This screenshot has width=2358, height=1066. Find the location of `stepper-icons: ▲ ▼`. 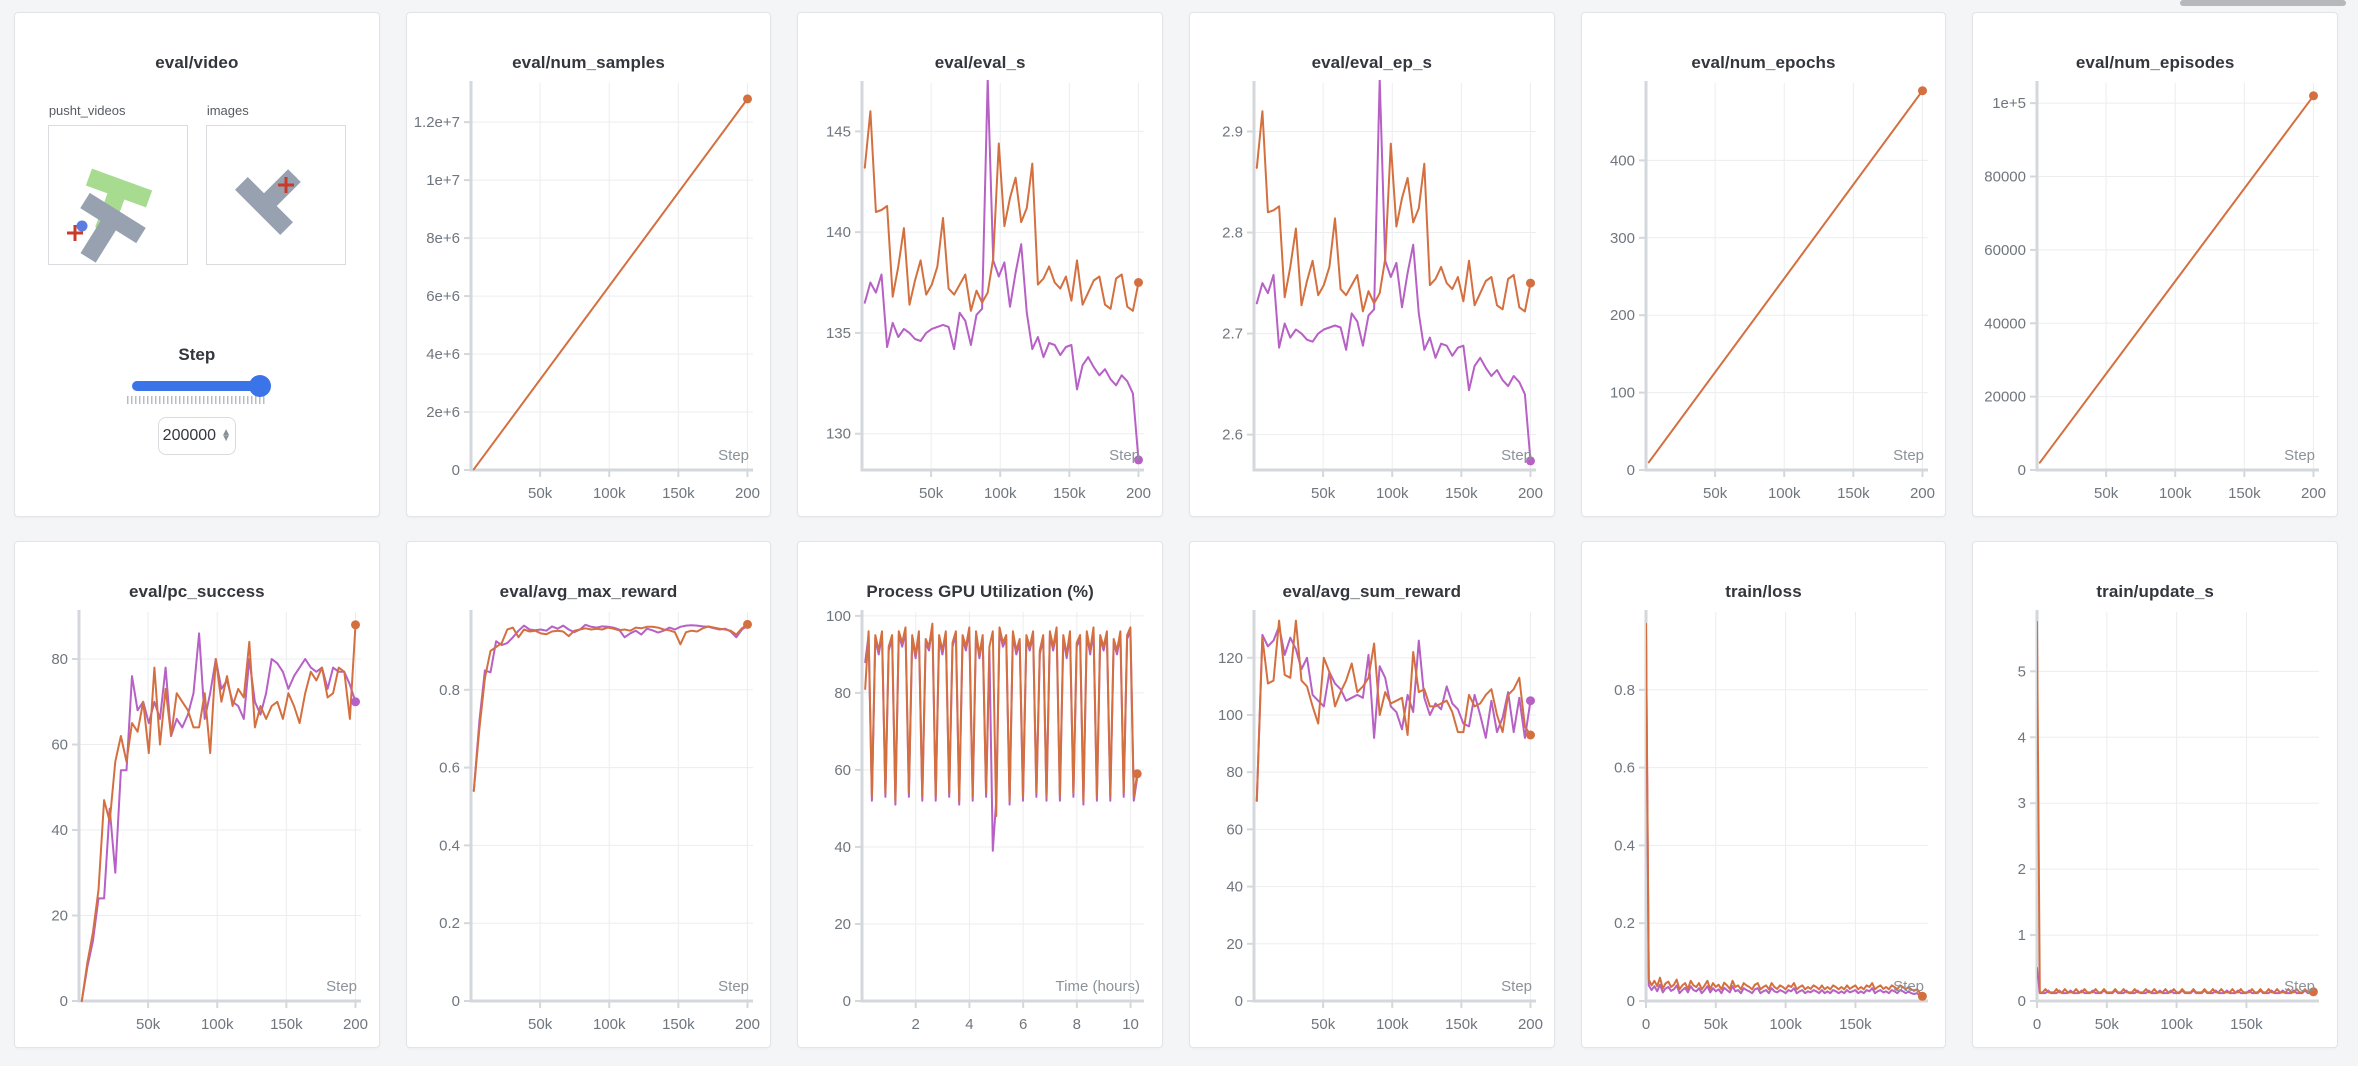

stepper-icons: ▲ ▼ is located at coordinates (226, 435).